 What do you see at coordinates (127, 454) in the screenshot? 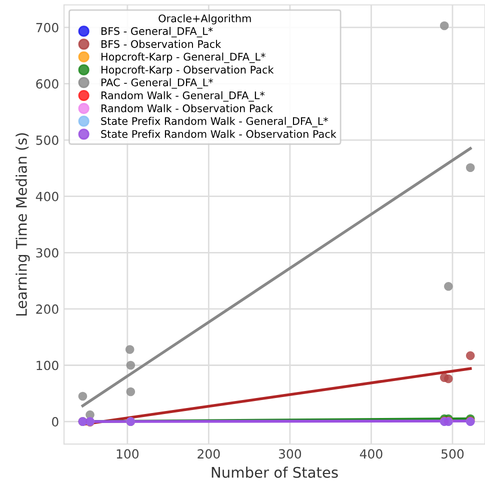
I see `x-tick-label: 100` at bounding box center [127, 454].